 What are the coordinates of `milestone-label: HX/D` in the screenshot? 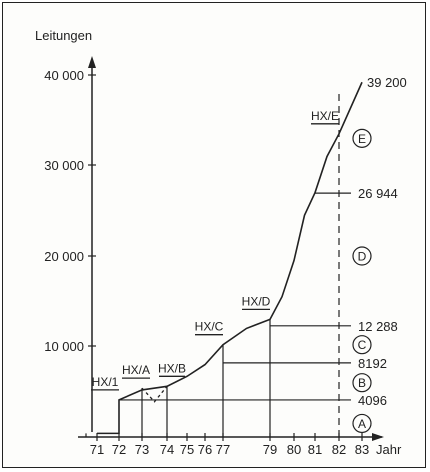 It's located at (256, 301).